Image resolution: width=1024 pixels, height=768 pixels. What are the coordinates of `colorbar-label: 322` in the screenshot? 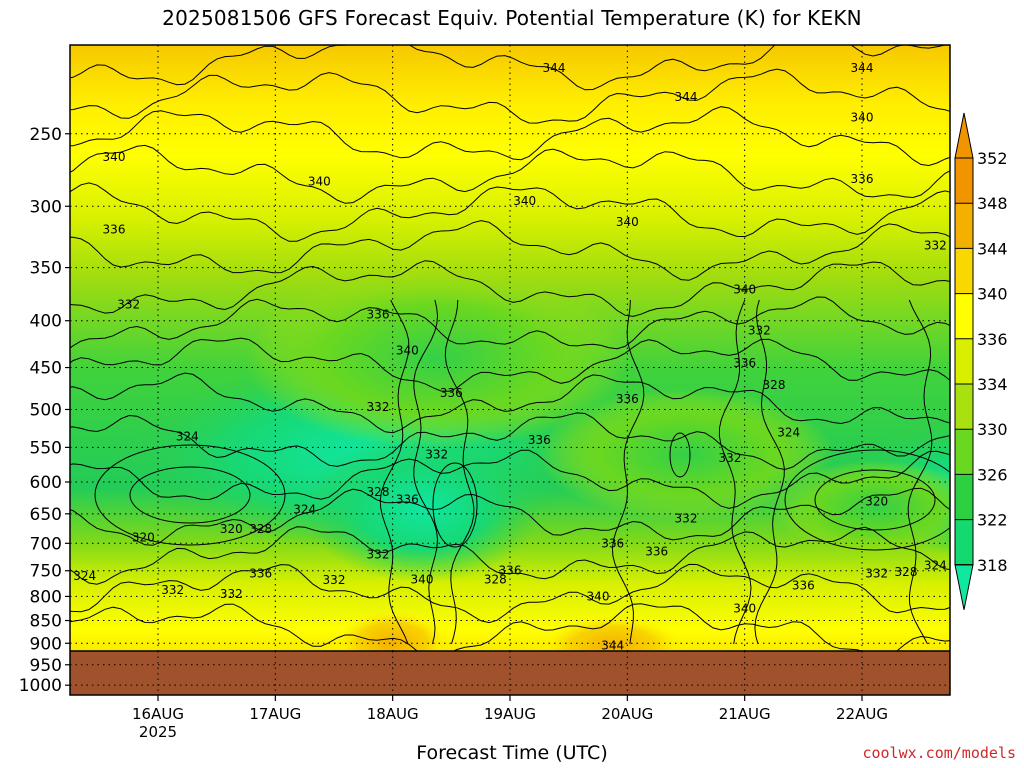 It's located at (992, 520).